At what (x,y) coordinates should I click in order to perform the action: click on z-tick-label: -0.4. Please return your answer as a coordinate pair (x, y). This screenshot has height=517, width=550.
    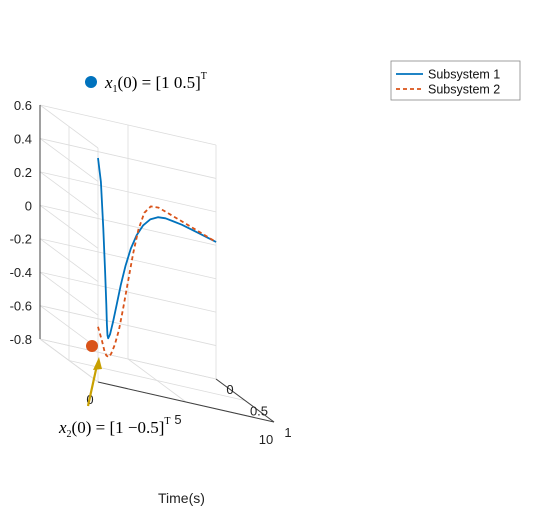
    Looking at the image, I should click on (21, 272).